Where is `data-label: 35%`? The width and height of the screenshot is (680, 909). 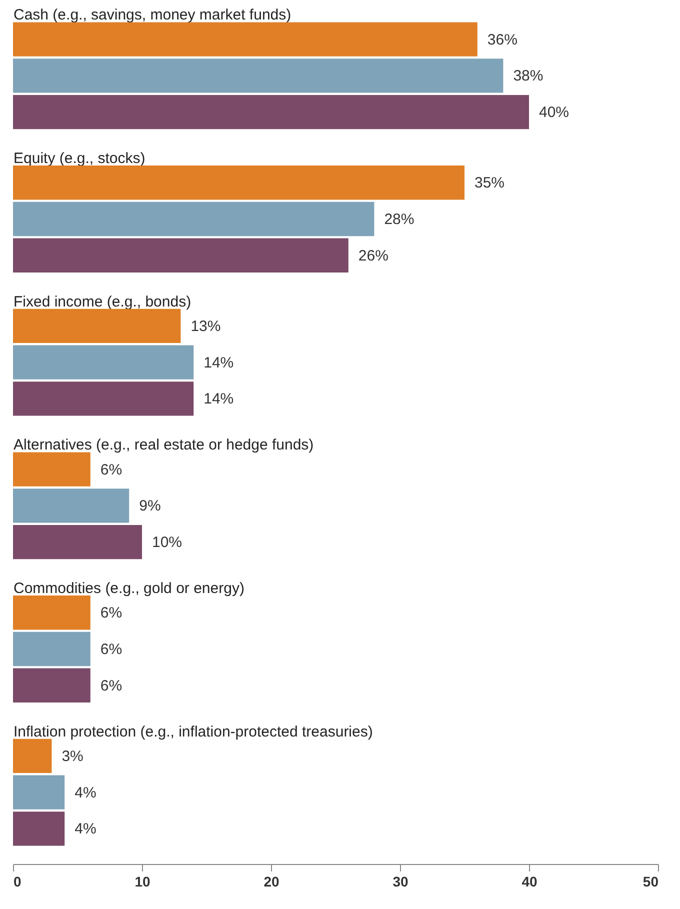
data-label: 35% is located at coordinates (489, 183).